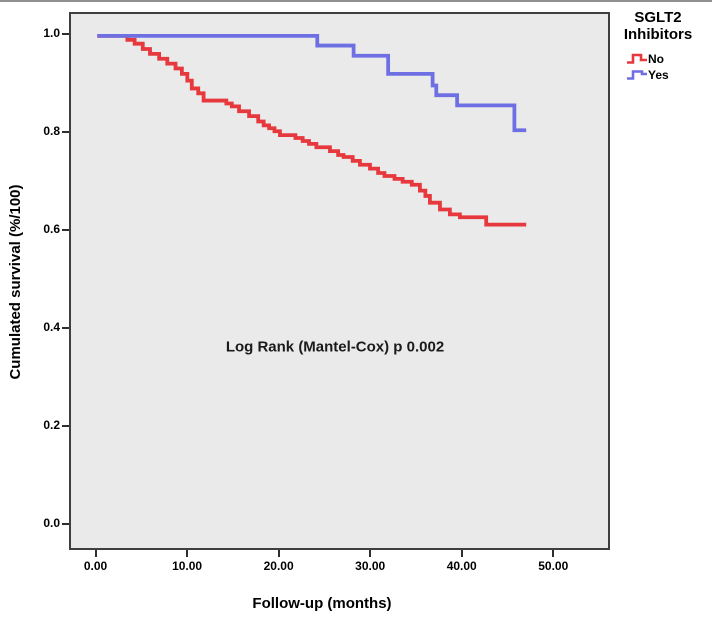 This screenshot has width=712, height=620. I want to click on log-rank-annotation: Log Rank (Mantel-Cox) p 0.002, so click(335, 347).